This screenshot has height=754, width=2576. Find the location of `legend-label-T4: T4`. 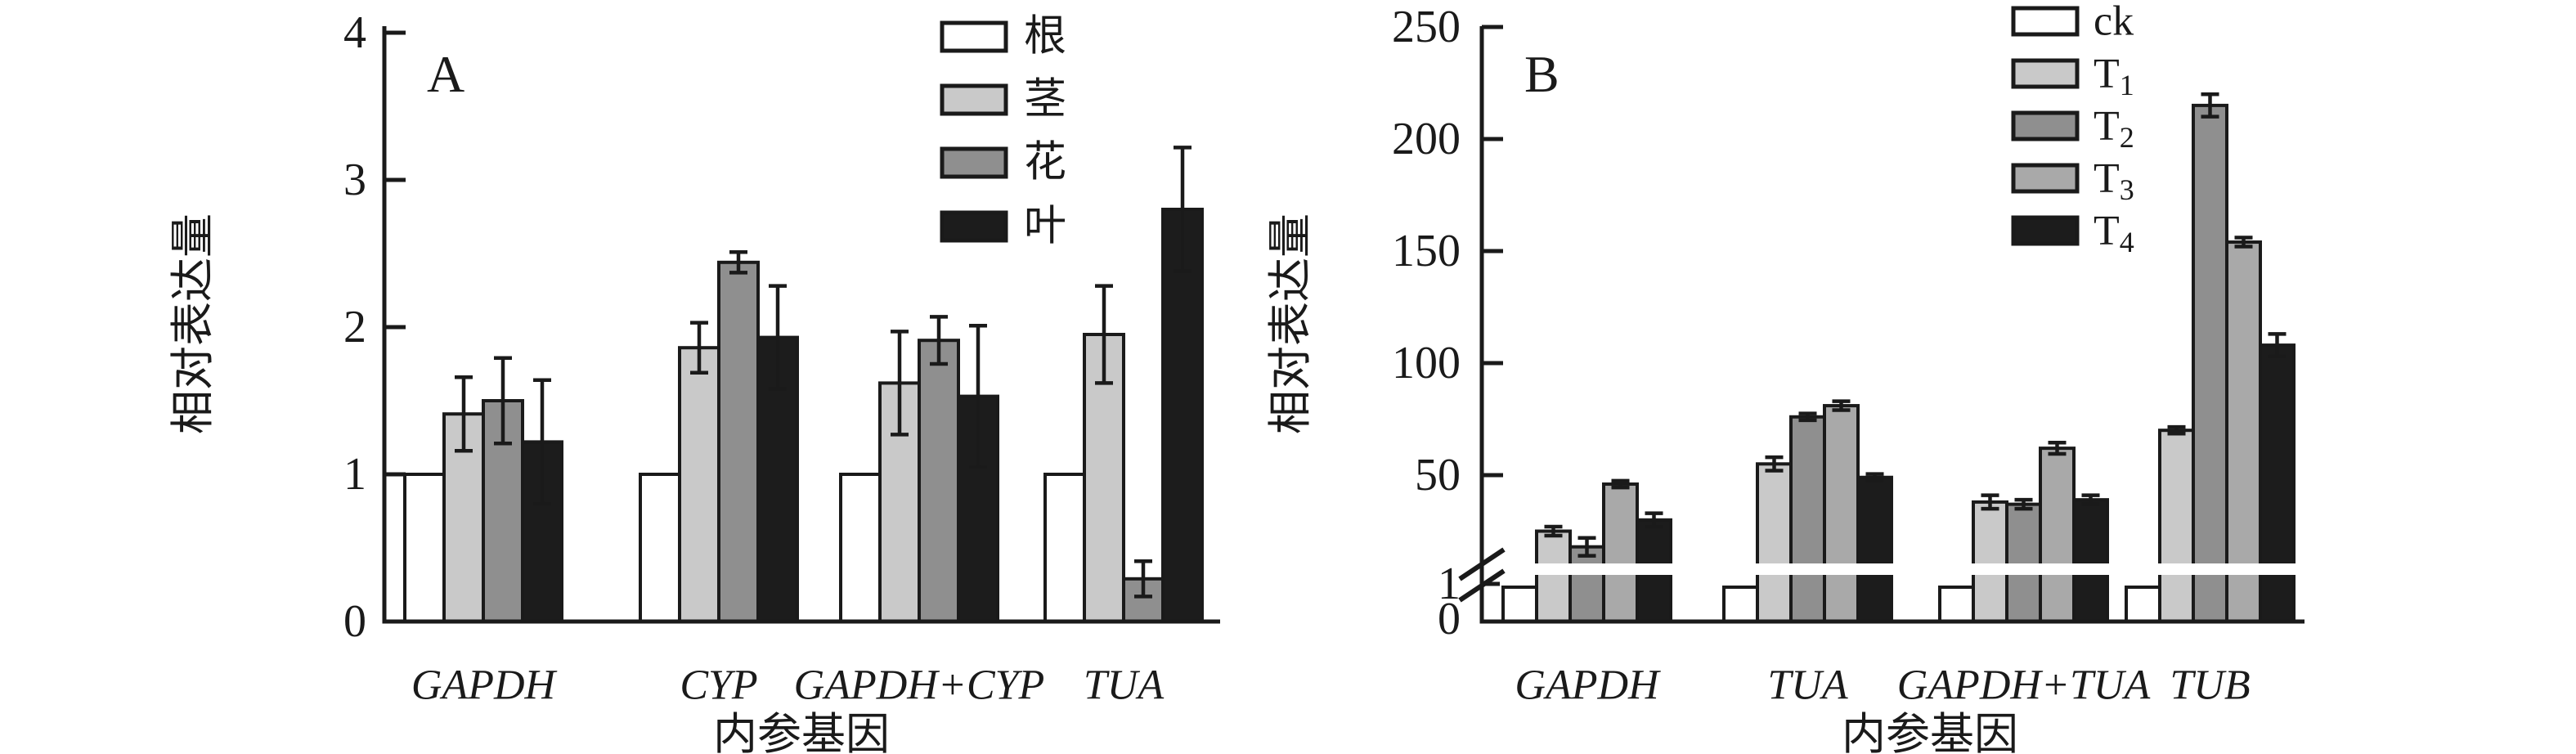

legend-label-T4: T4 is located at coordinates (2114, 233).